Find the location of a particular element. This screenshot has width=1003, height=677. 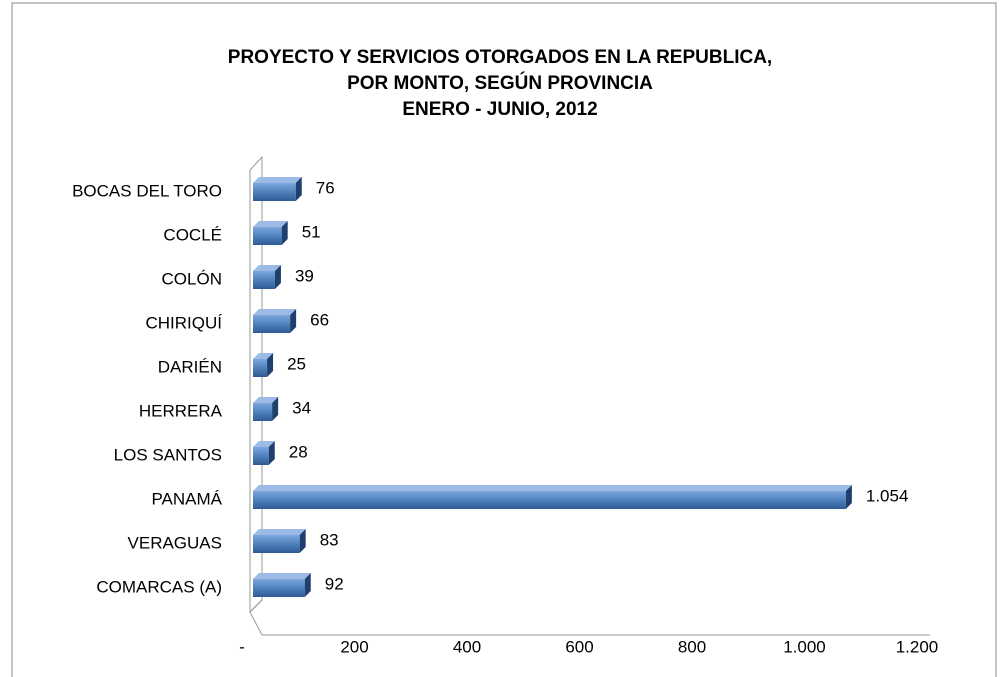

y-tick-label: CHIRIQUÍ is located at coordinates (184, 322).